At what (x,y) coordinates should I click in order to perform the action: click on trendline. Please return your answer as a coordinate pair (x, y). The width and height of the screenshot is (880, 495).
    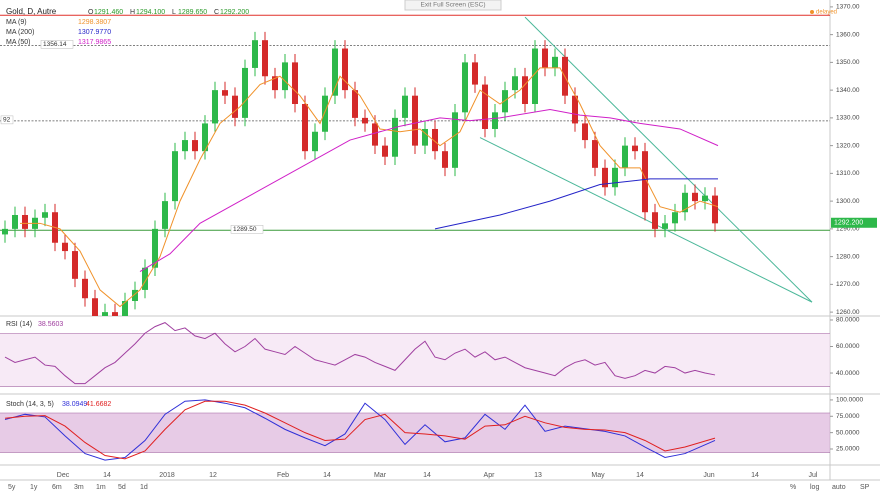
    Looking at the image, I should click on (646, 220).